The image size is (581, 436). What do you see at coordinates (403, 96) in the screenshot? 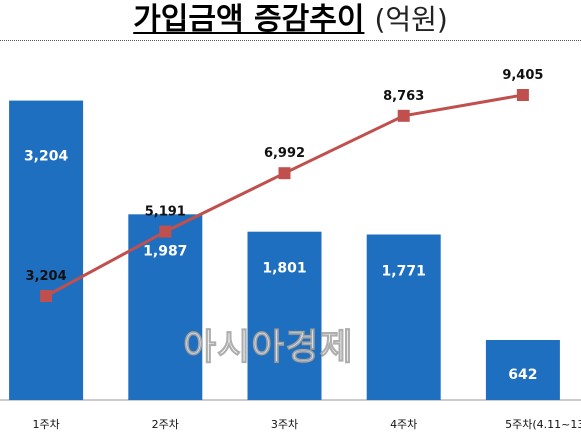
I see `line-value-label: 8,763` at bounding box center [403, 96].